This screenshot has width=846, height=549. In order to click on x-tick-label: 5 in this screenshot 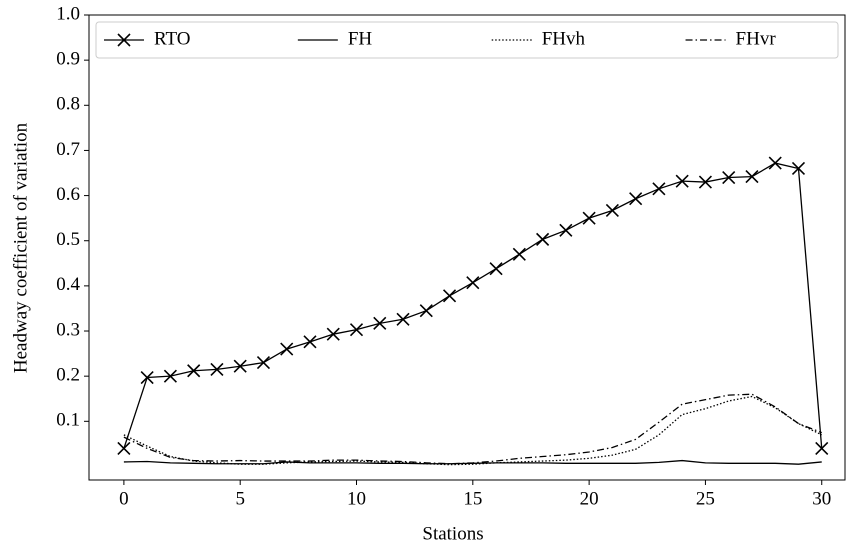, I will do `click(240, 498)`.